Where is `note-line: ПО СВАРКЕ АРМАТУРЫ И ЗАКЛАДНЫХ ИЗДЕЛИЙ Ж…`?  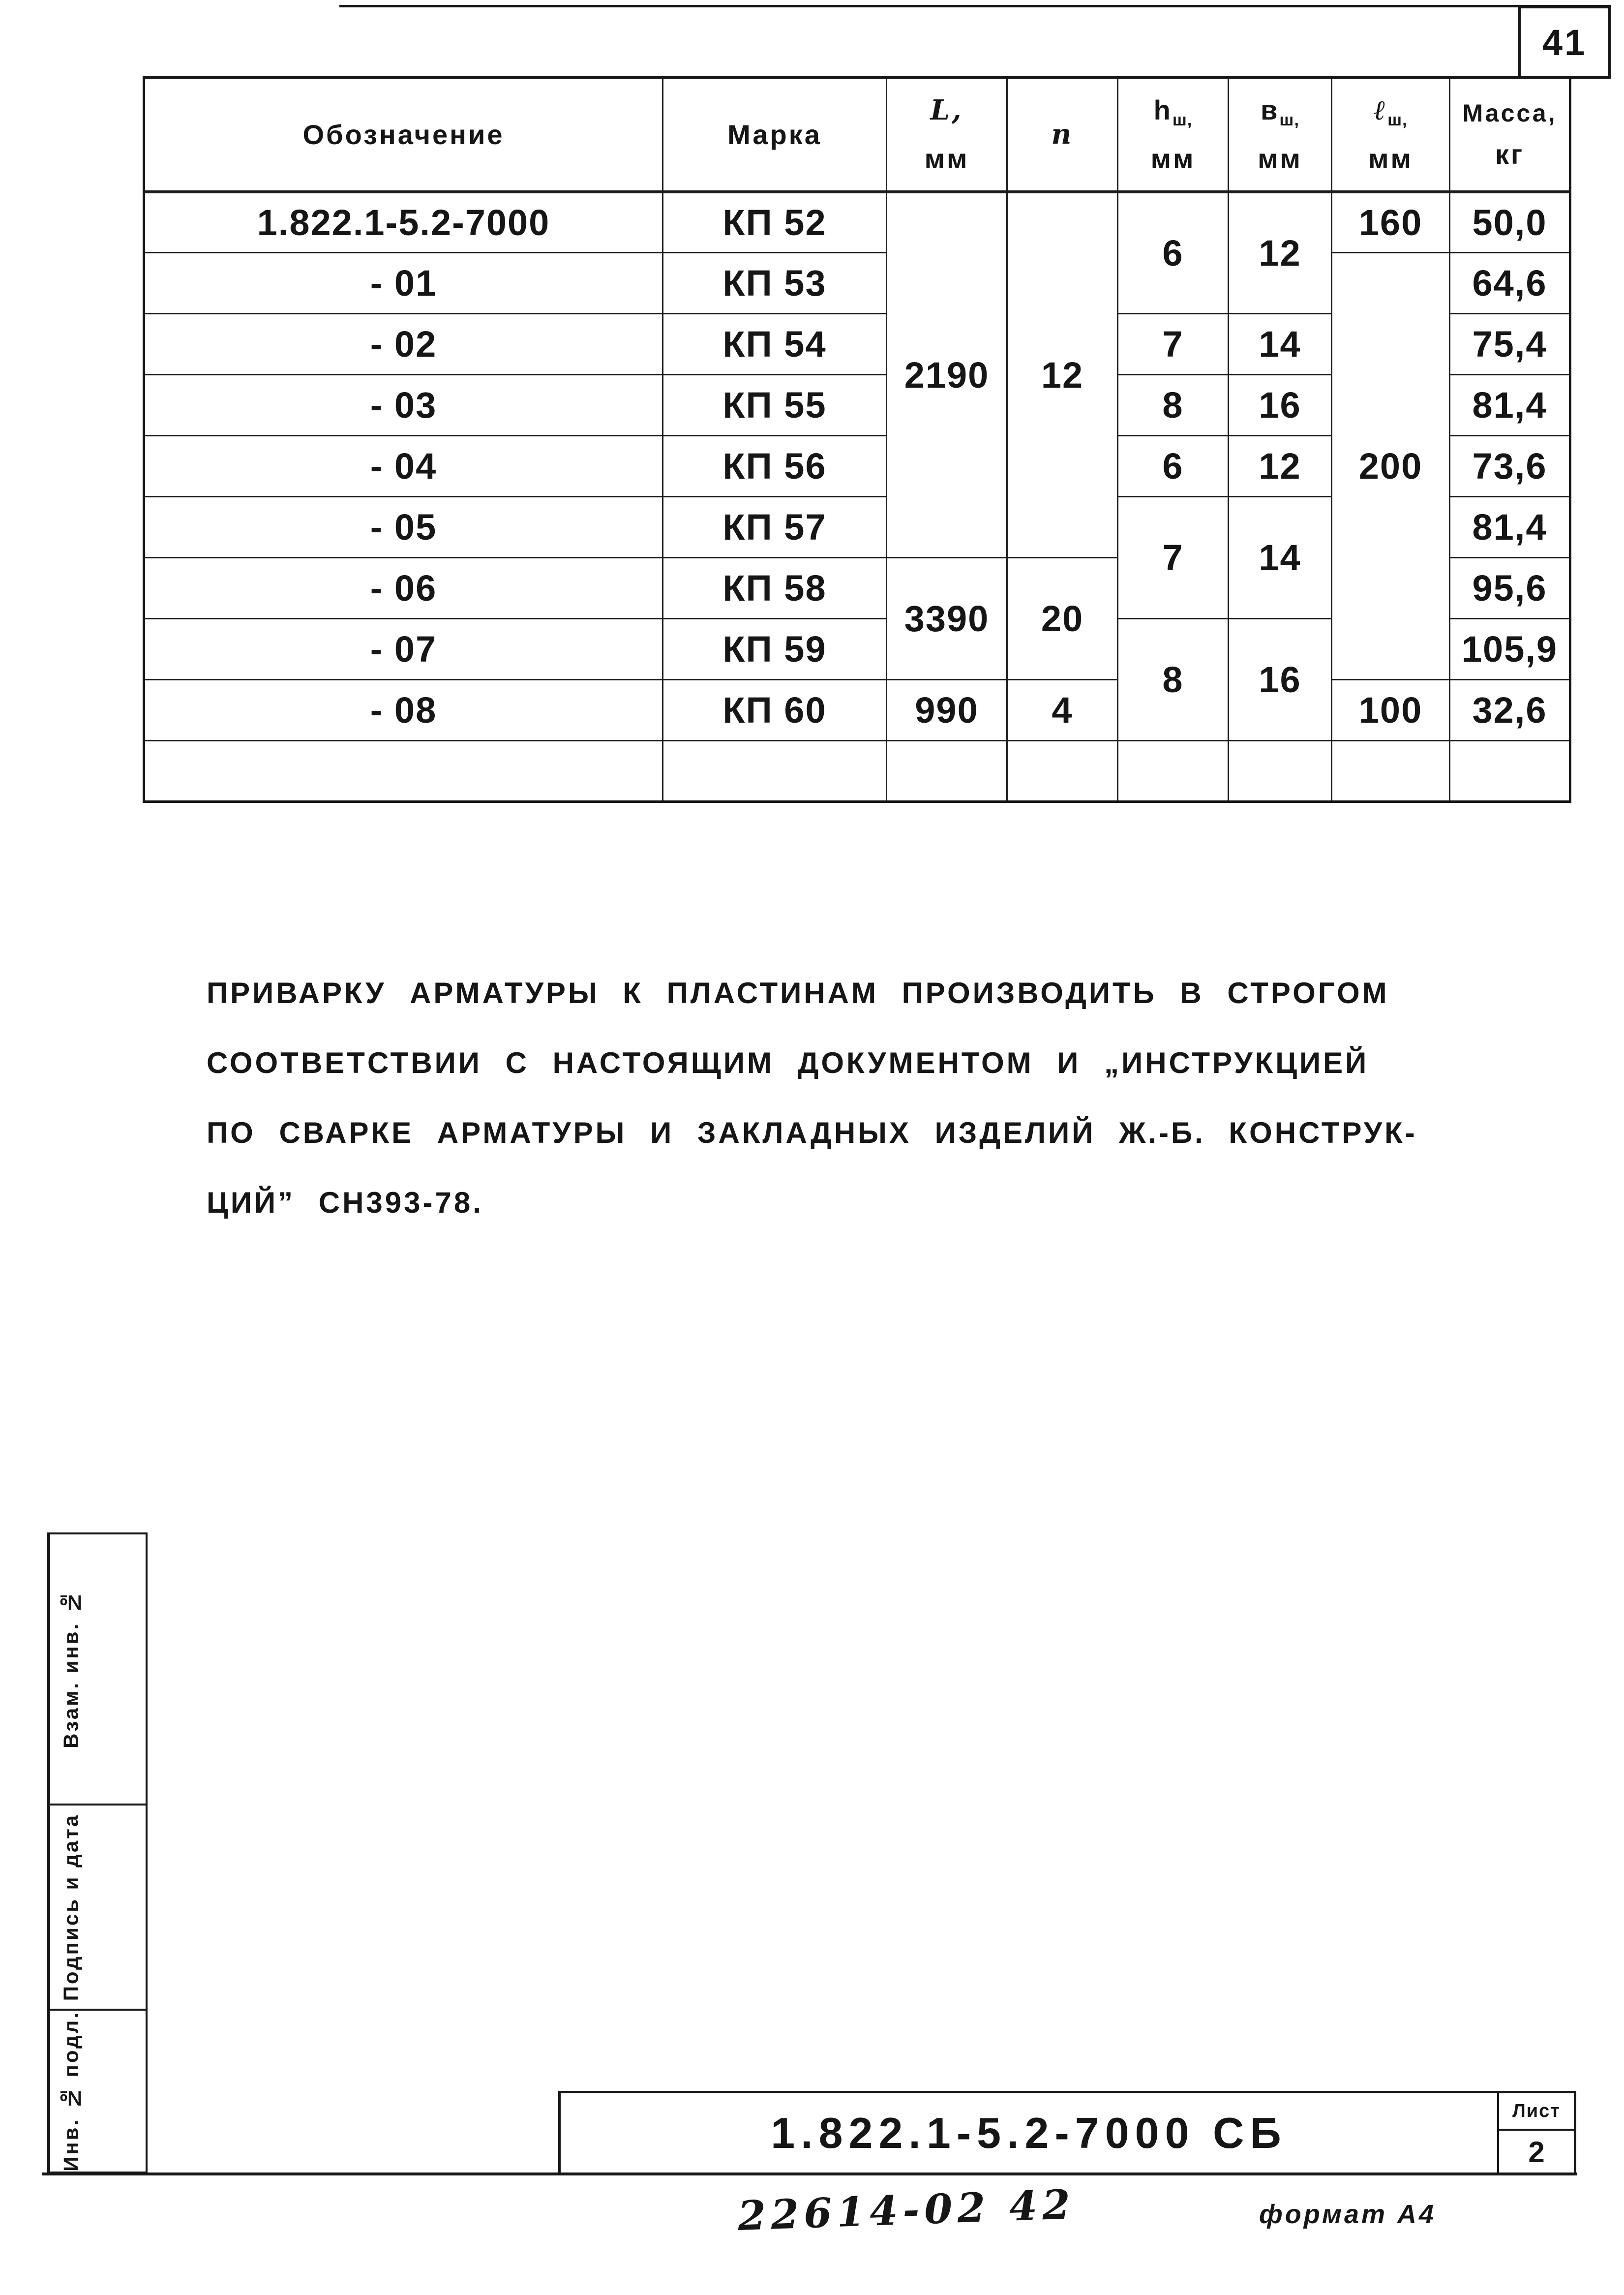 note-line: ПО СВАРКЕ АРМАТУРЫ И ЗАКЛАДНЫХ ИЗДЕЛИЙ Ж… is located at coordinates (812, 1132).